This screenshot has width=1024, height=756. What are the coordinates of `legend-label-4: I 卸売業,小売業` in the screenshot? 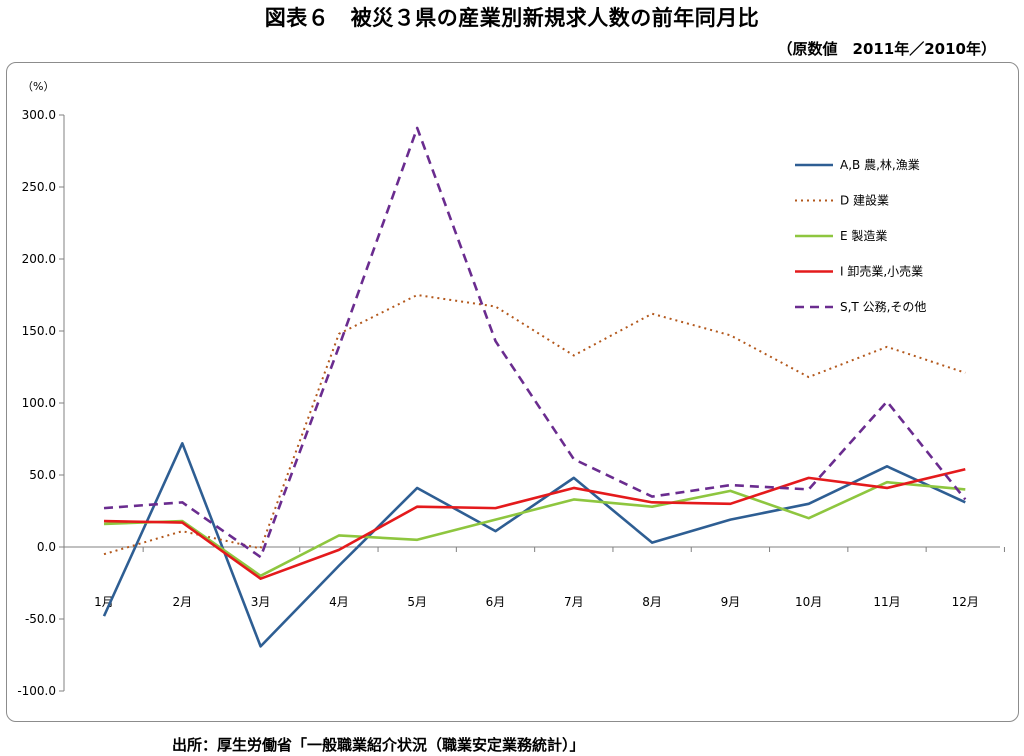 It's located at (881, 271).